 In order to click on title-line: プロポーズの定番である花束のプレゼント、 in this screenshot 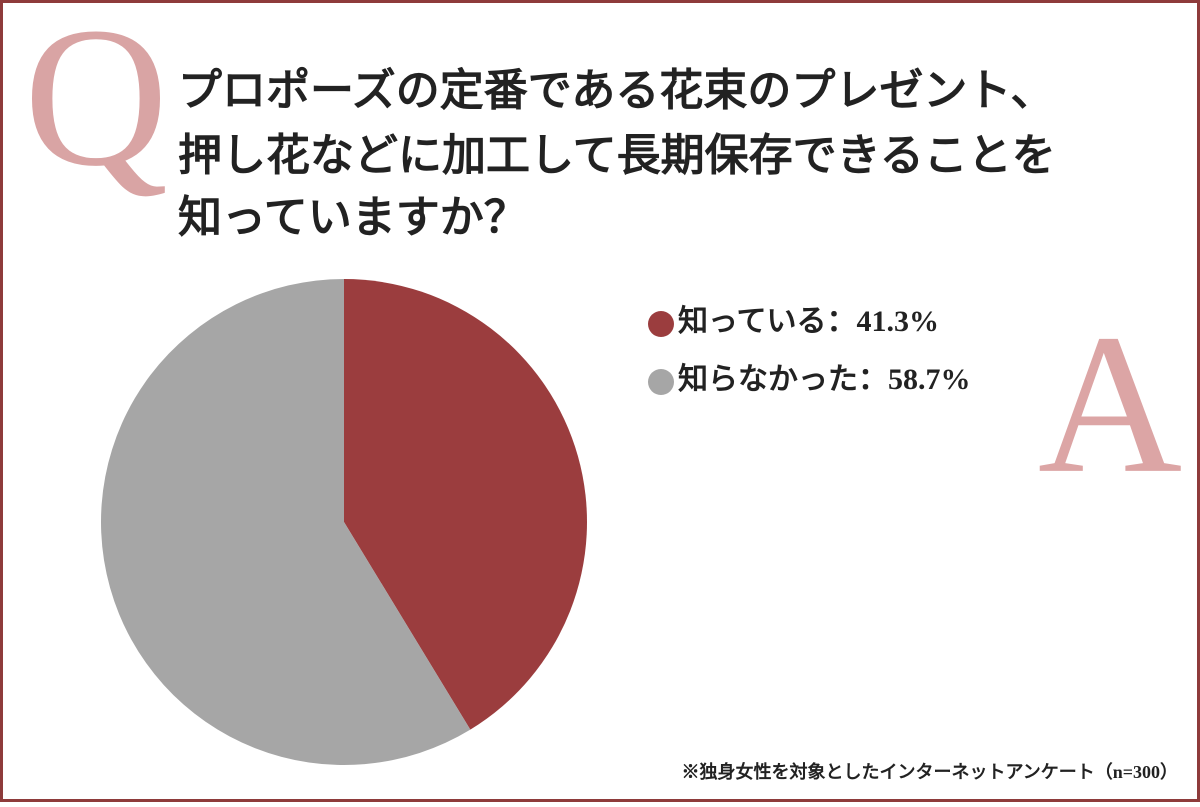, I will do `click(616, 90)`.